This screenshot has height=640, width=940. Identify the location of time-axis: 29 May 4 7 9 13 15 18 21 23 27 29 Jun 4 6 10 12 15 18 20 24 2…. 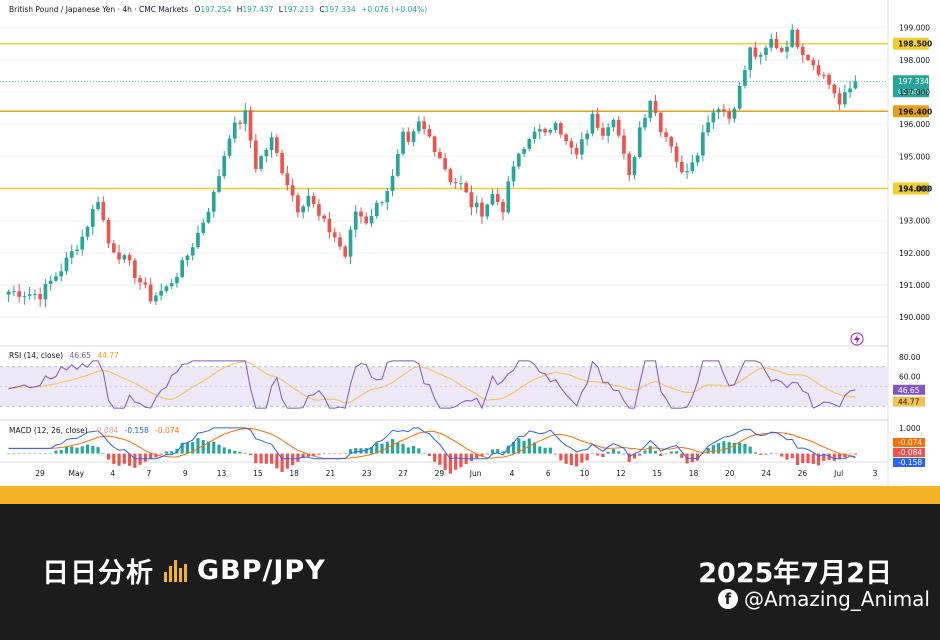
(456, 473).